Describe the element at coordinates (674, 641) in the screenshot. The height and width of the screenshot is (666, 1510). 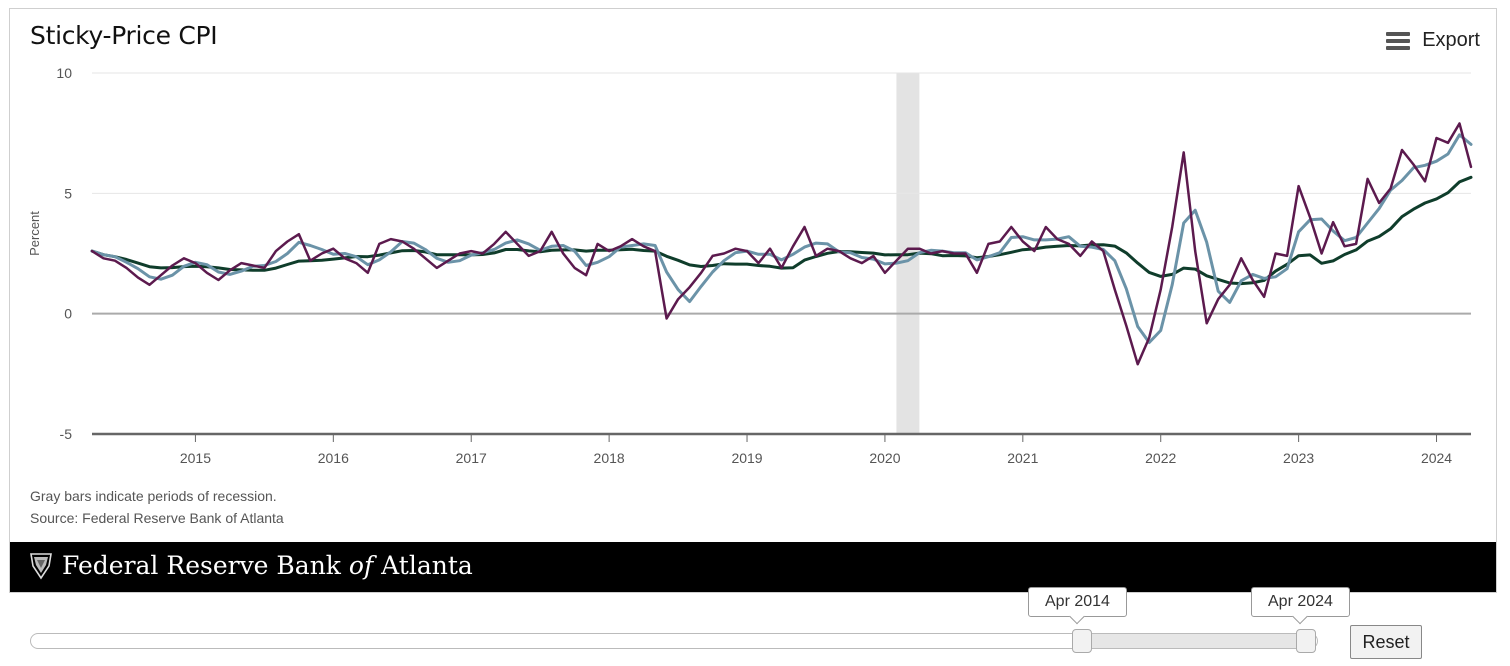
I see `range-navigator` at that location.